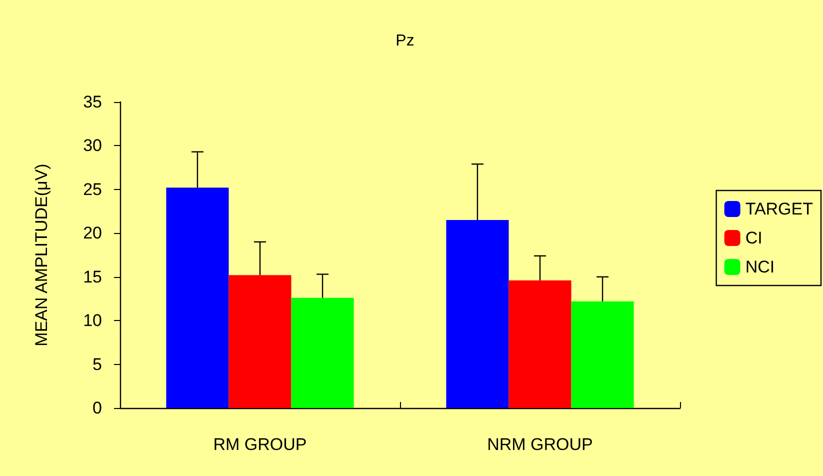 This screenshot has width=823, height=476. What do you see at coordinates (41, 255) in the screenshot?
I see `y-axis-title: MEAN AMPLITUDE(μV)` at bounding box center [41, 255].